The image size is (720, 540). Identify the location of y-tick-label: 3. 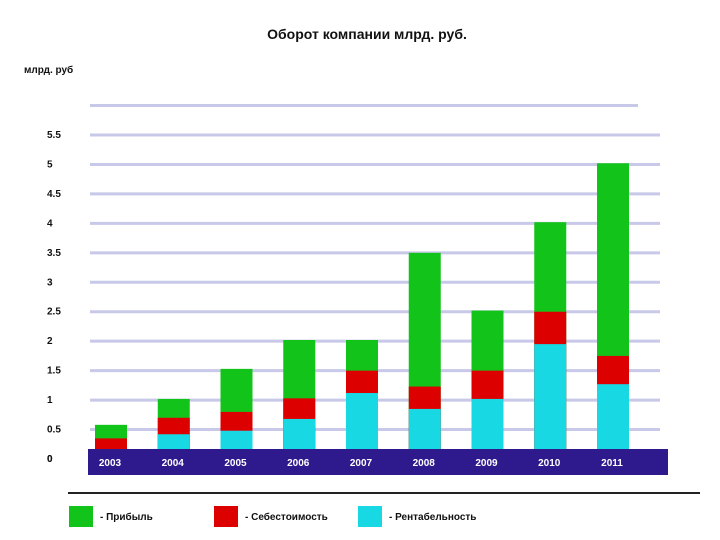
(50, 282).